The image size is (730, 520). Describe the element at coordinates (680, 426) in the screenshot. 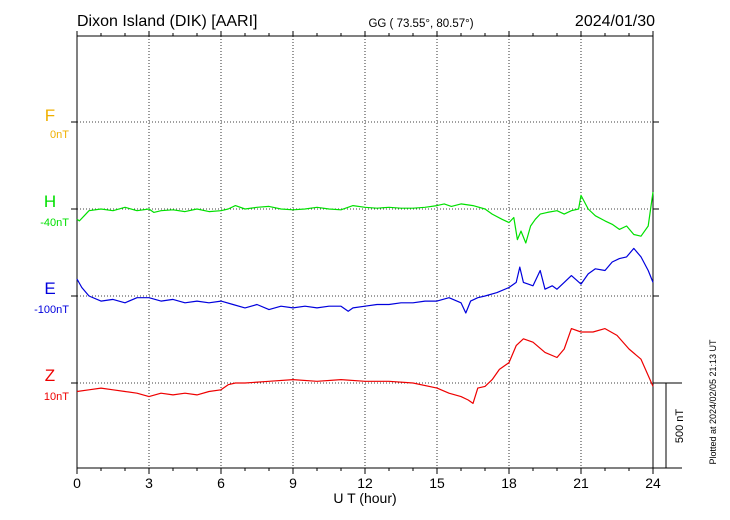

I see `scale-bar-label: 500 nT` at that location.